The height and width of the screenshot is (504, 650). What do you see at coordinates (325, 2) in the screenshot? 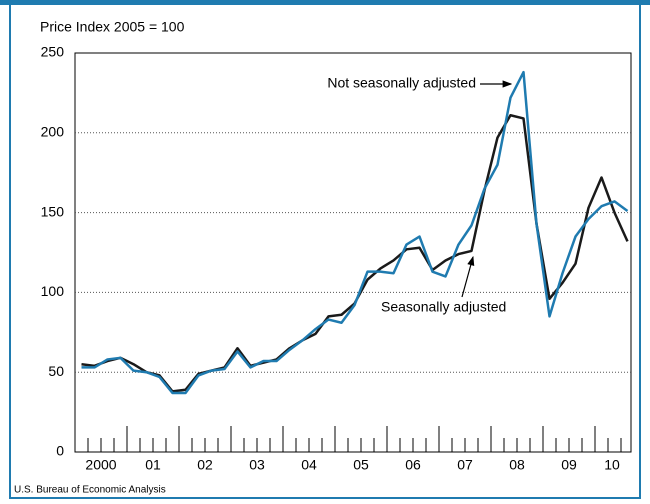
I see `header-band` at bounding box center [325, 2].